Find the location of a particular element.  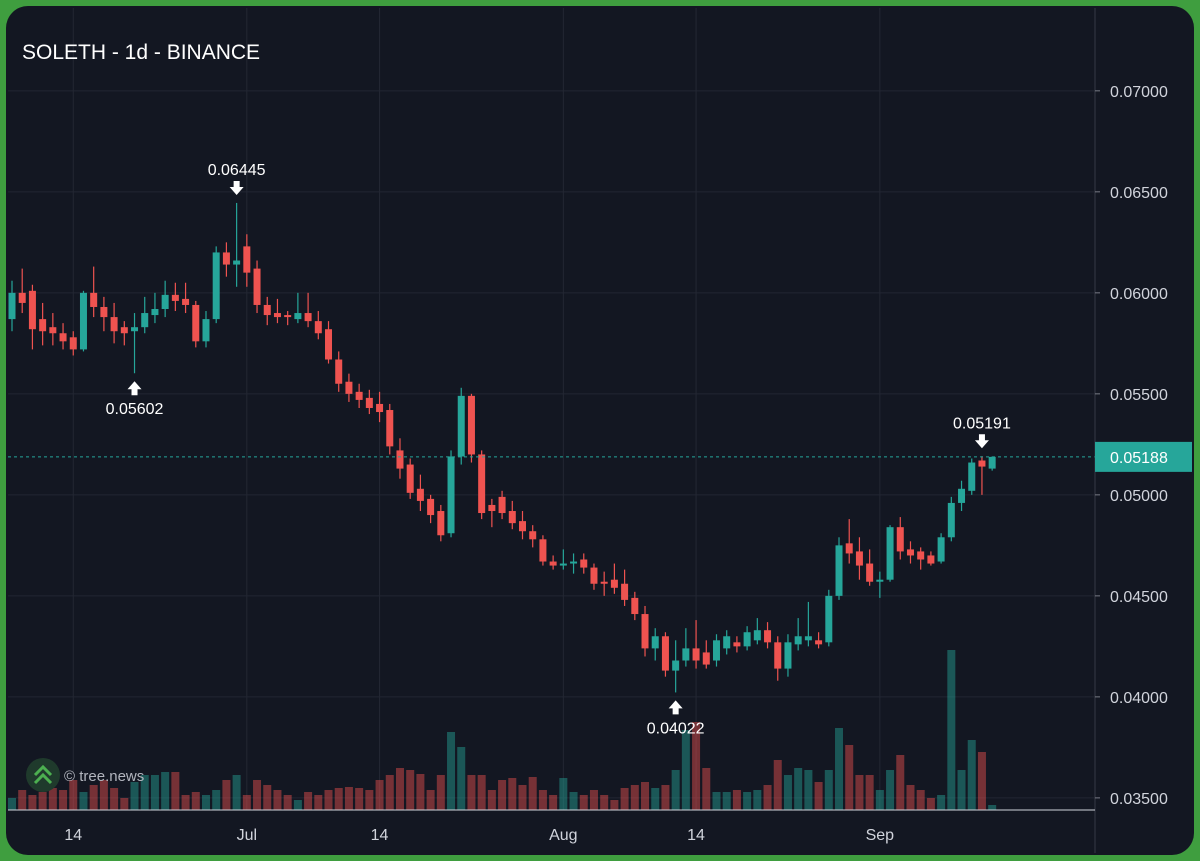

y-tick-label: 0.06000 is located at coordinates (1139, 294).